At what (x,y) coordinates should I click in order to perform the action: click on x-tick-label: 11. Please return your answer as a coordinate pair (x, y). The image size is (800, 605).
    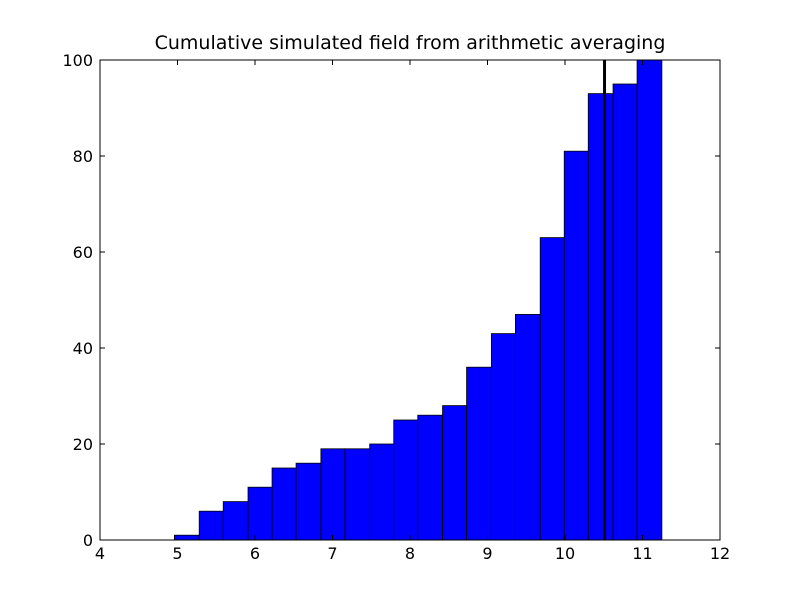
    Looking at the image, I should click on (642, 553).